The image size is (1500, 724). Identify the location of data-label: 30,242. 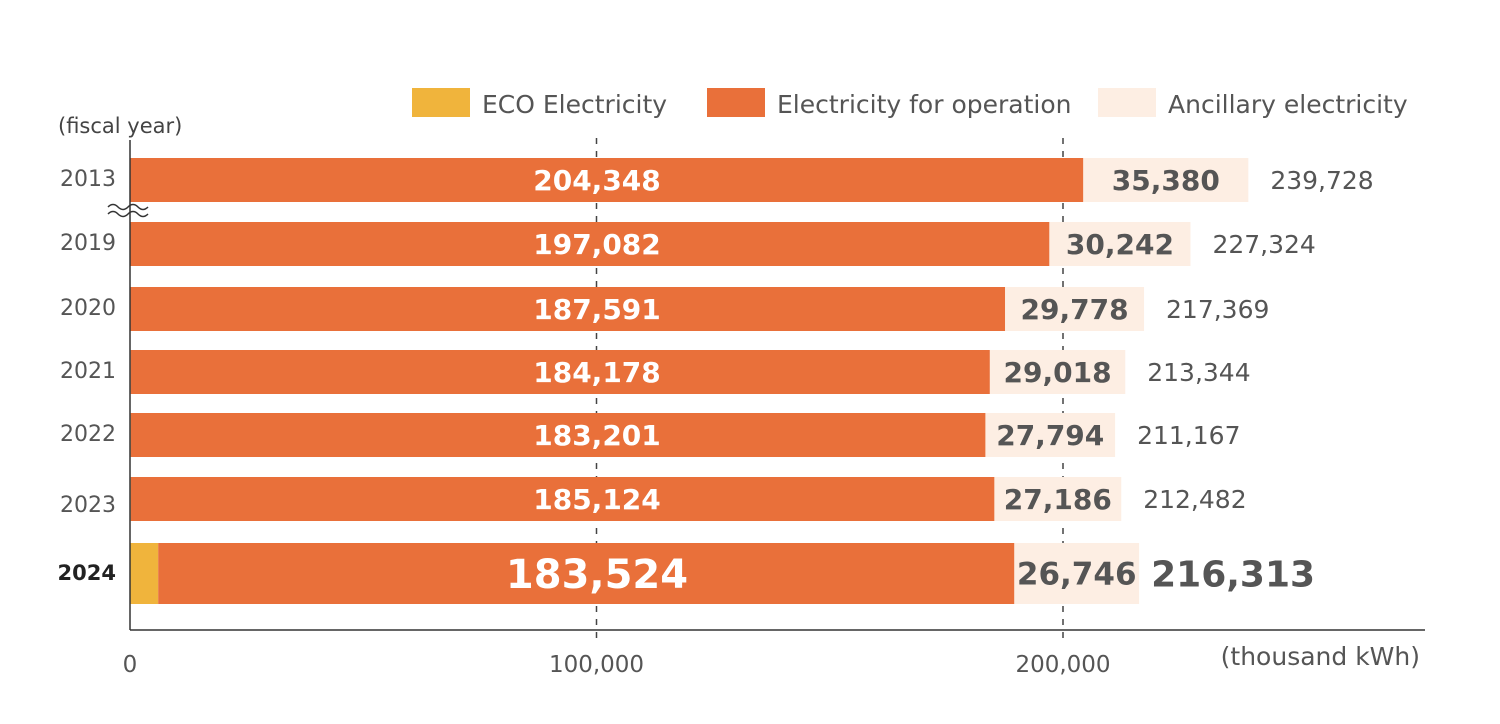
(1120, 244).